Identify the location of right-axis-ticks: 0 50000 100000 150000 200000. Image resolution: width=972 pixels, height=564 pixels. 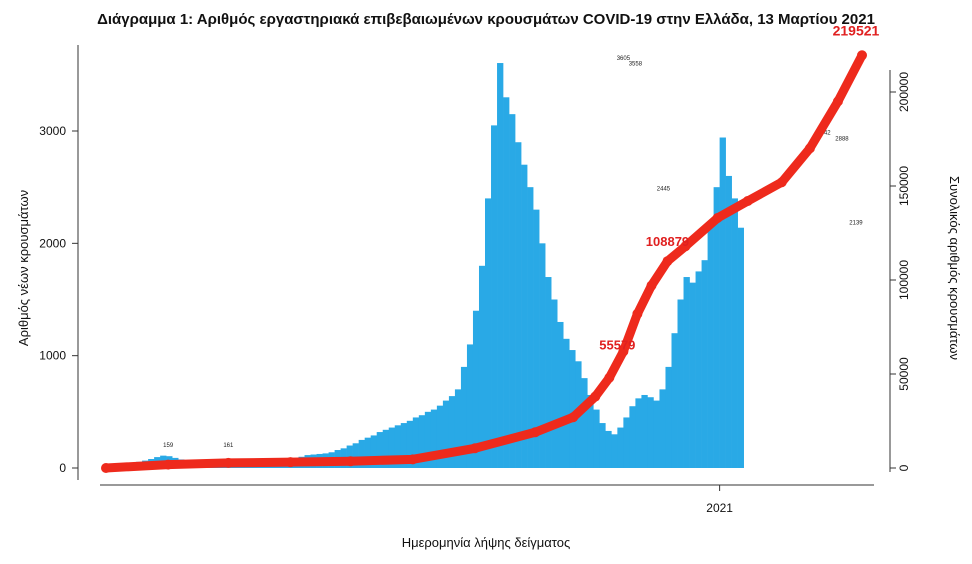
(900, 271).